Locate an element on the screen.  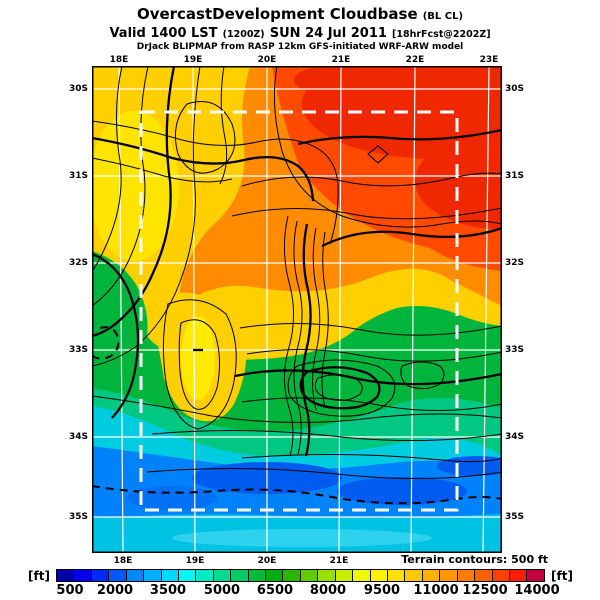
page-title-suffix: (BL CL) is located at coordinates (443, 16).